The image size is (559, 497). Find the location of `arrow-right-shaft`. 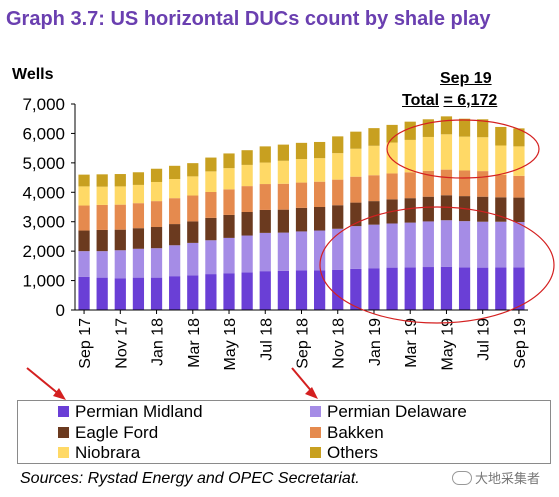

arrow-right-shaft is located at coordinates (302, 380).